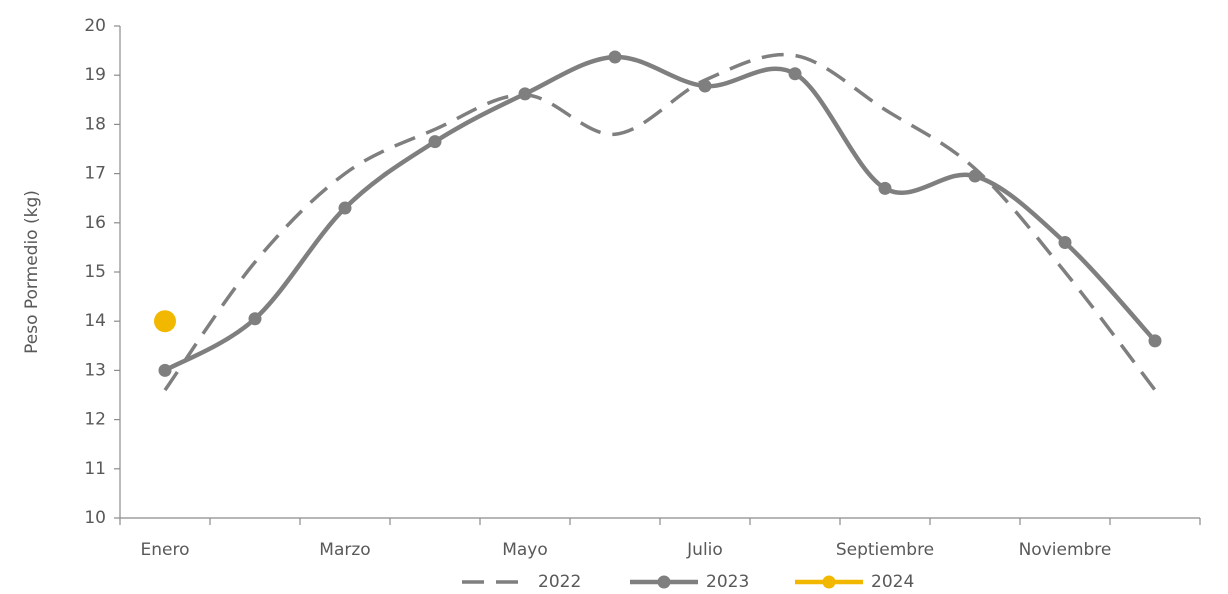  I want to click on x-tick-label: Enero, so click(165, 550).